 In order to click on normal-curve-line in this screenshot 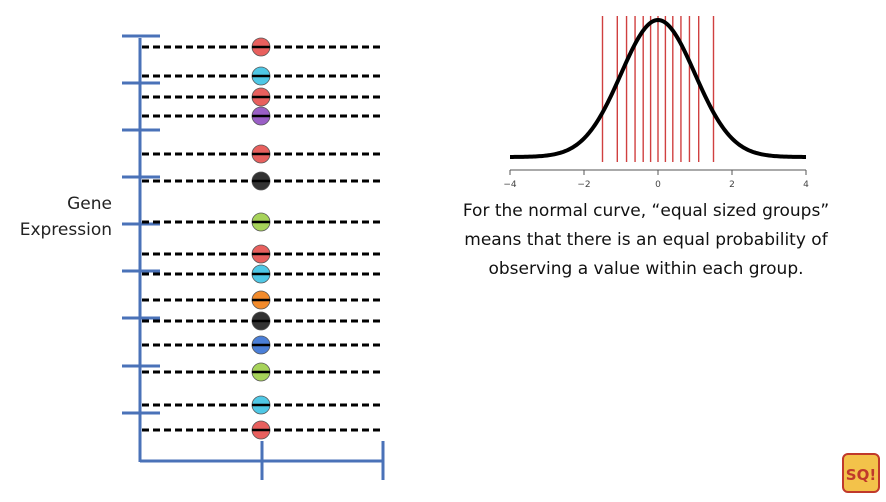, I will do `click(658, 88)`.